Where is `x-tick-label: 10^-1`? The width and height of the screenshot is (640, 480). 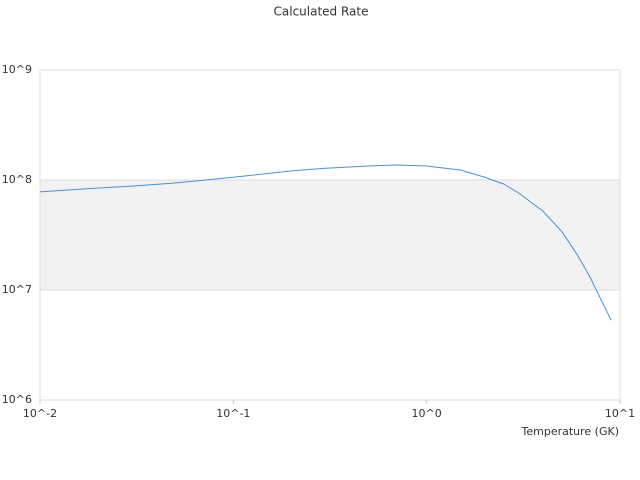
x-tick-label: 10^-1 is located at coordinates (233, 413).